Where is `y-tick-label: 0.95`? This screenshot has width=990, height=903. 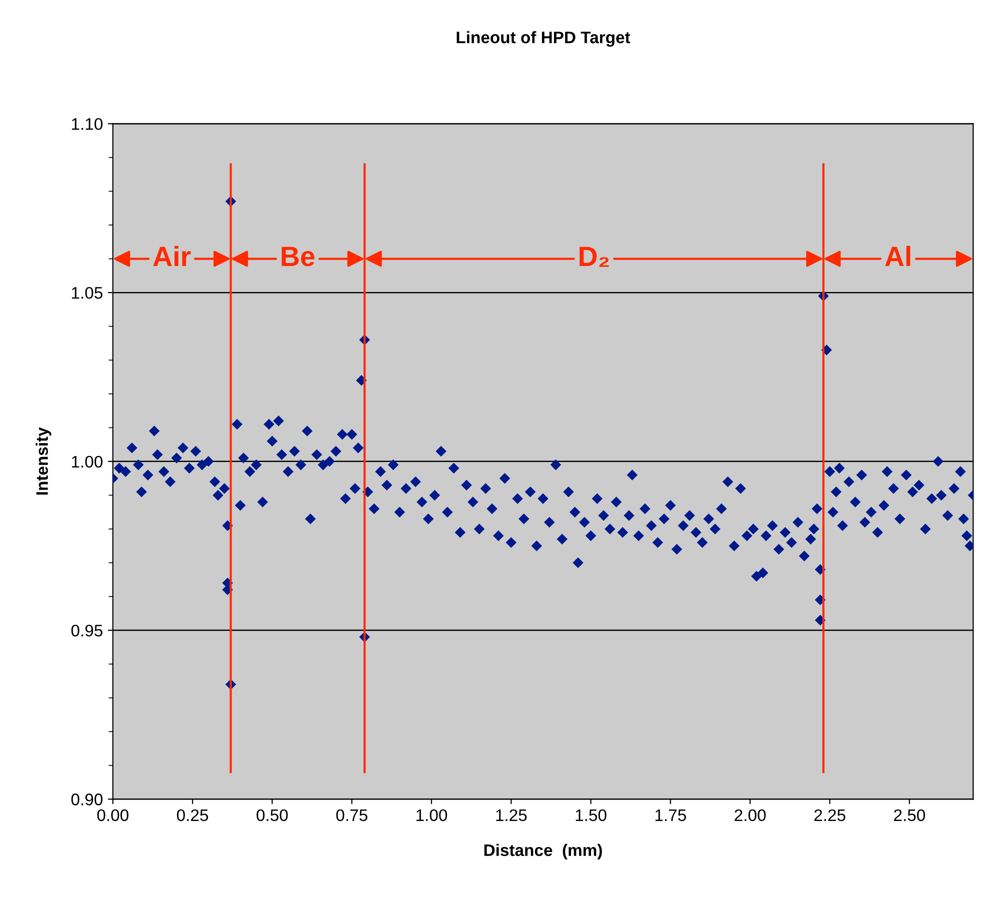 y-tick-label: 0.95 is located at coordinates (86, 630).